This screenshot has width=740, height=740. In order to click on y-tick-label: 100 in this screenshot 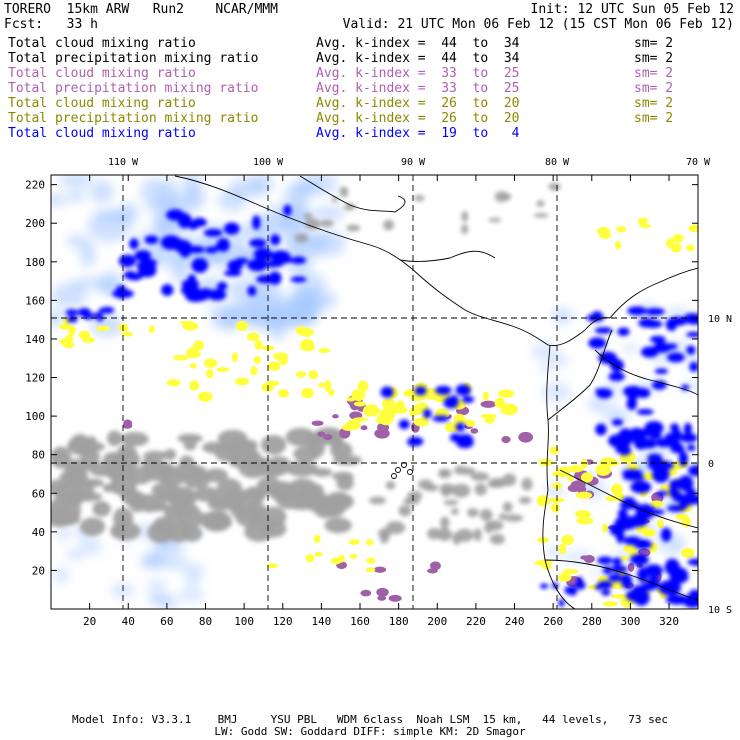, I will do `click(35, 416)`.